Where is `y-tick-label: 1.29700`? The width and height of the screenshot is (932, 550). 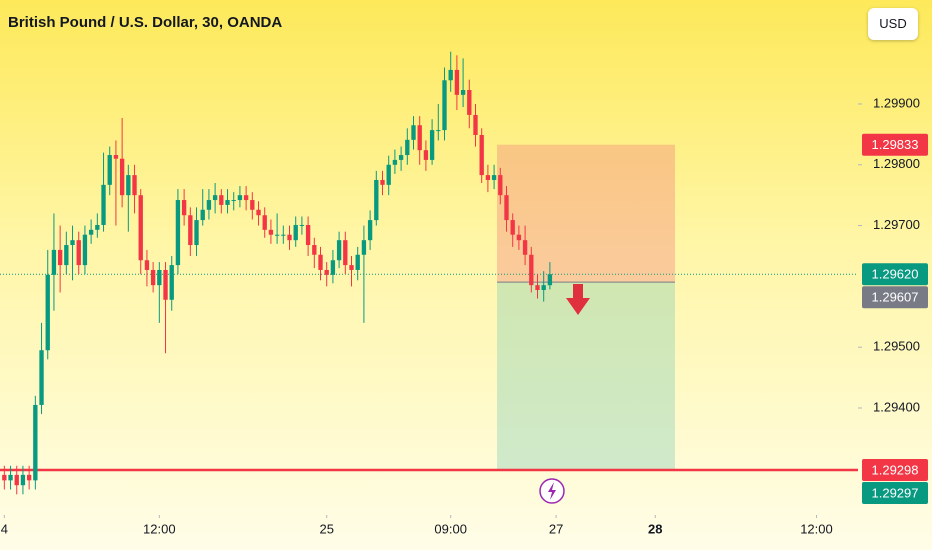 y-tick-label: 1.29700 is located at coordinates (896, 224).